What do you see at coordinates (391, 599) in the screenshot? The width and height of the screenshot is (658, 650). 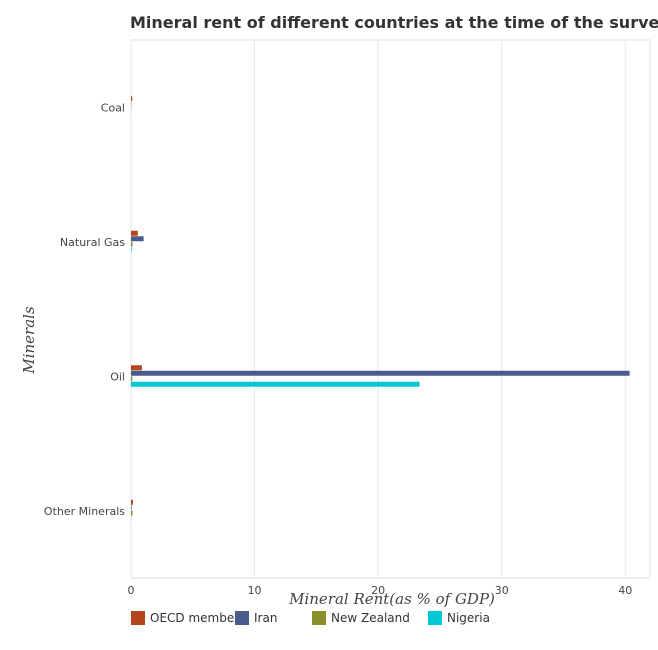 I see `x-axis-label: Mineral Rent(as % of GDP)` at bounding box center [391, 599].